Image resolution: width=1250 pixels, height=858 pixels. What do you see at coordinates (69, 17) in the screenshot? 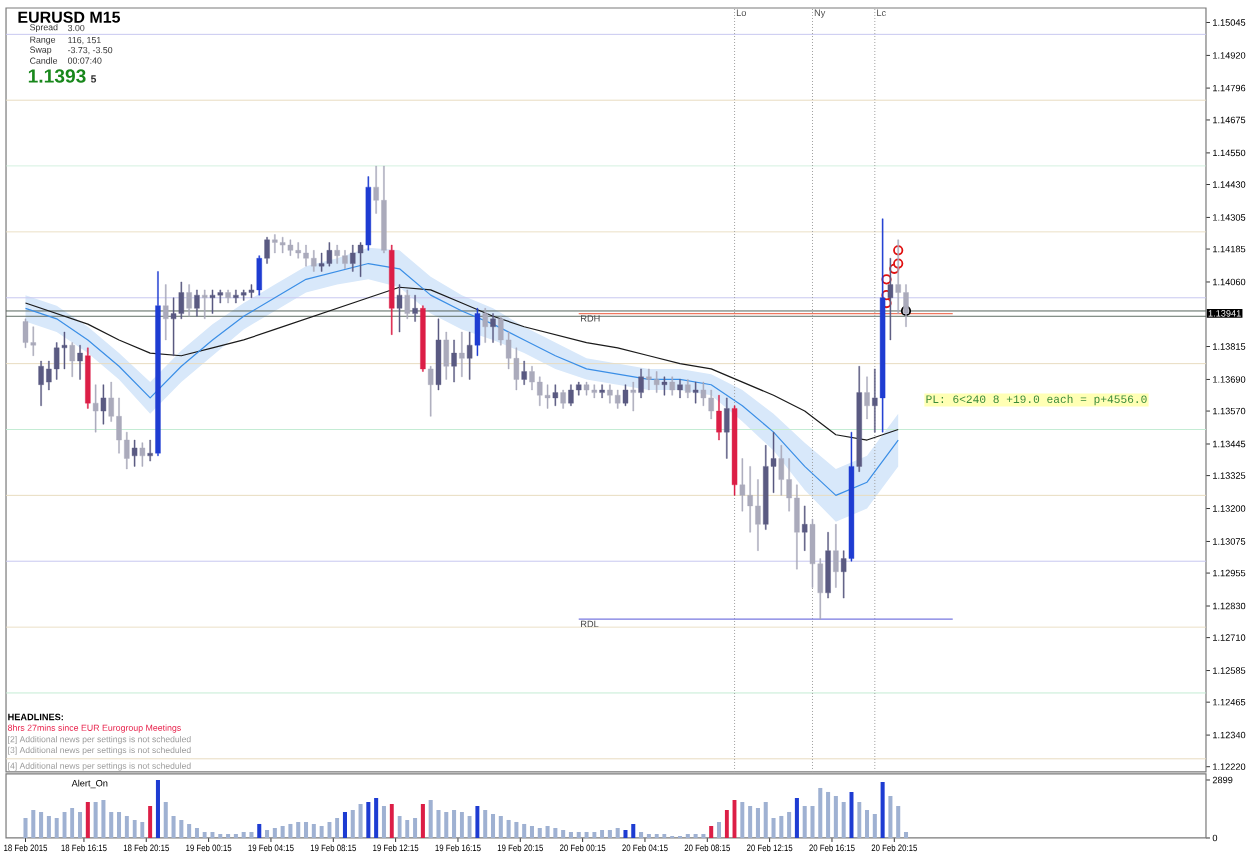
I see `chart-title: EURUSD M15` at bounding box center [69, 17].